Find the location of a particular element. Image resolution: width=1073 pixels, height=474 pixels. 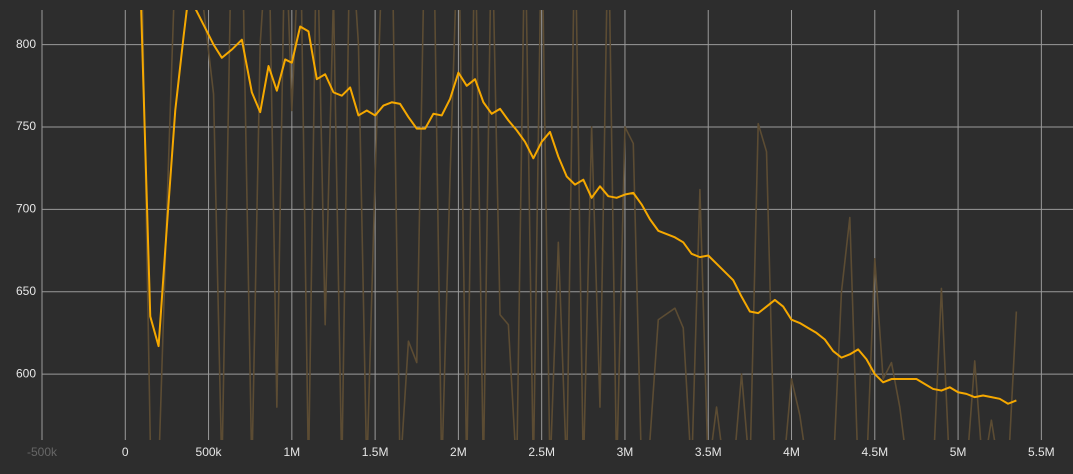

x-tick-label: 2.5M is located at coordinates (541, 452).